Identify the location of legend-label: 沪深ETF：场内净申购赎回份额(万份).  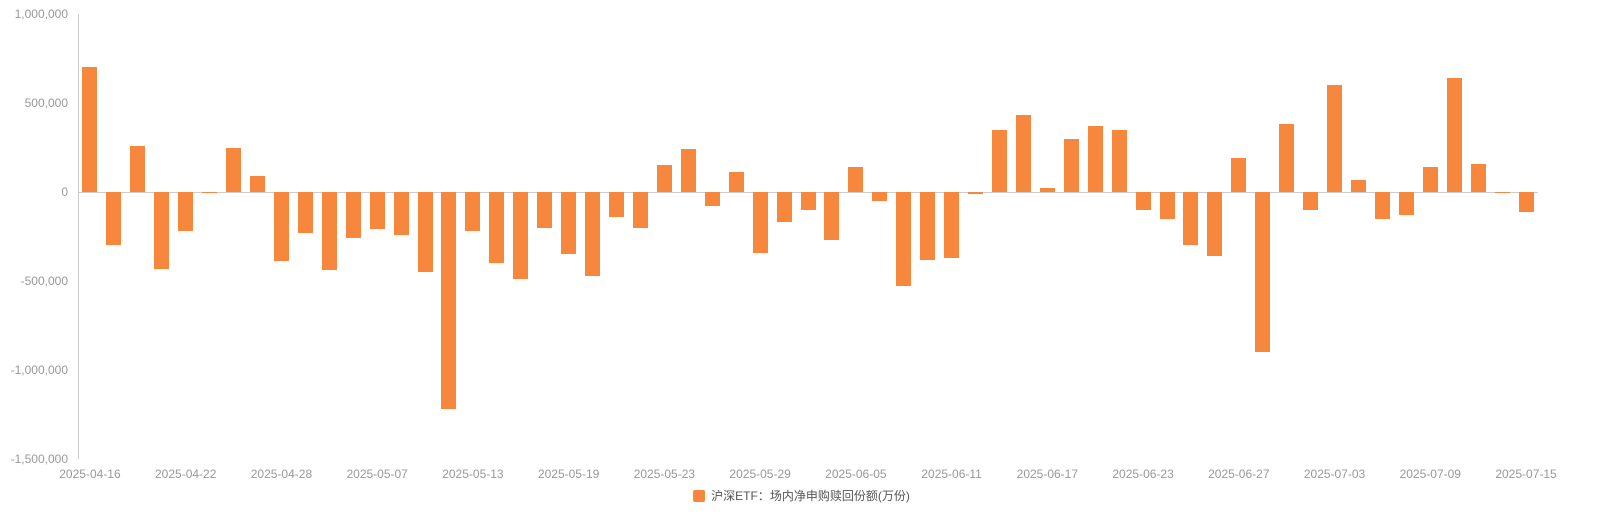
(810, 496).